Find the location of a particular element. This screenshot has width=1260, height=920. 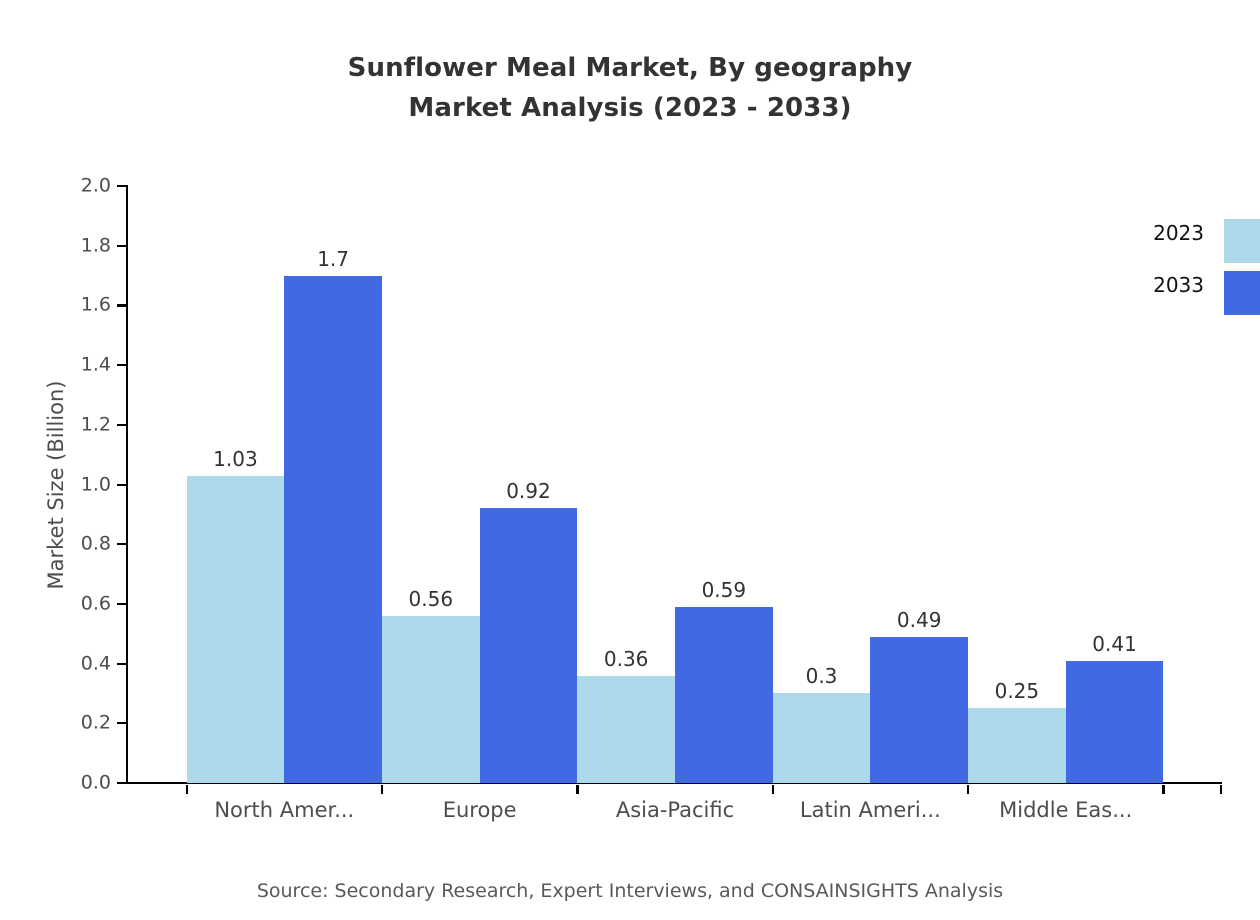

y-axis-tick-label: 0.4 is located at coordinates (95, 663).